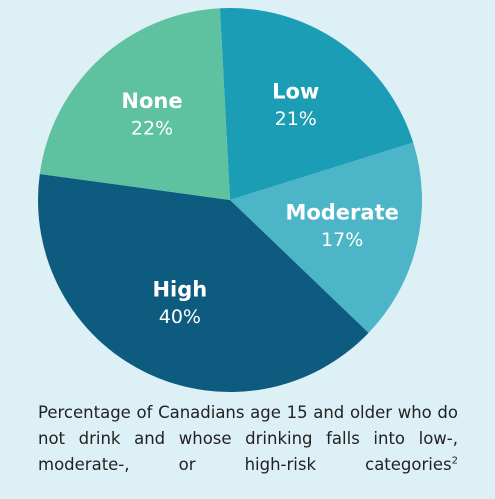 Image resolution: width=495 pixels, height=499 pixels. What do you see at coordinates (454, 461) in the screenshot?
I see `footnote-marker: 2` at bounding box center [454, 461].